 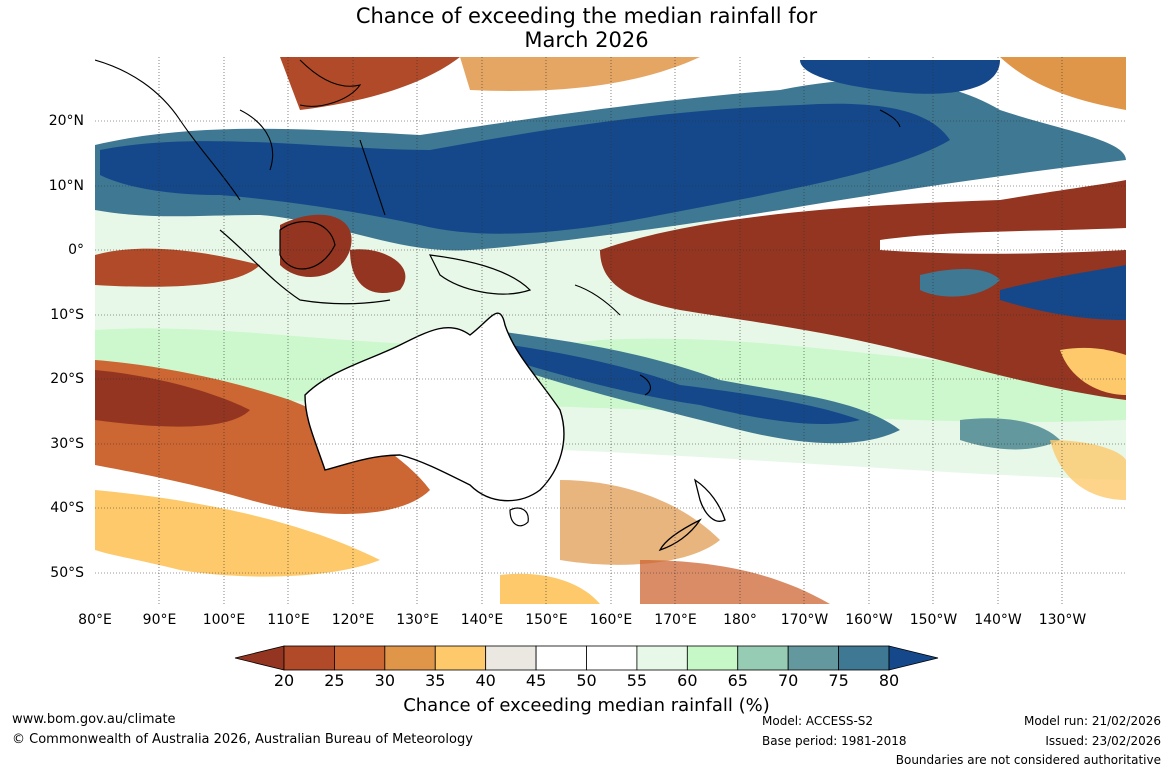 What do you see at coordinates (67, 508) in the screenshot?
I see `lat-label: 40°S` at bounding box center [67, 508].